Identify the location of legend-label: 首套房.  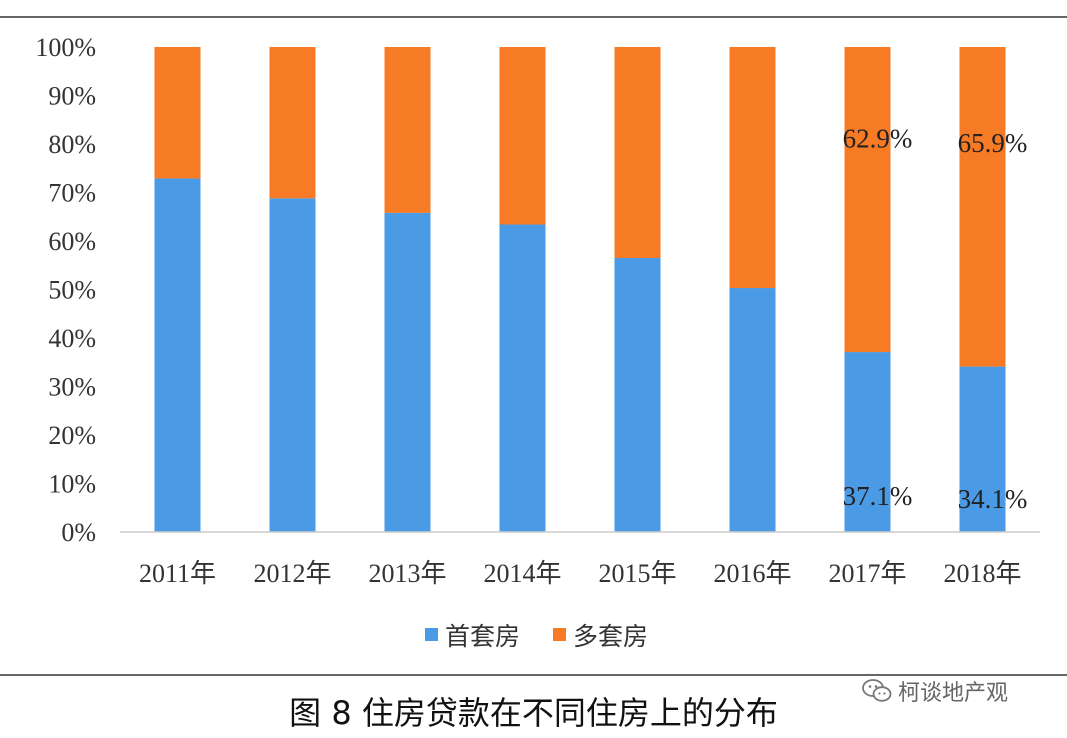
(482, 636).